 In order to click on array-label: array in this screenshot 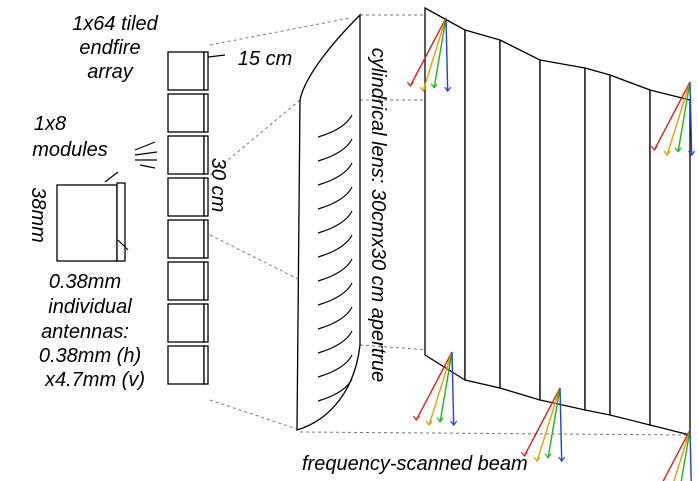, I will do `click(110, 72)`.